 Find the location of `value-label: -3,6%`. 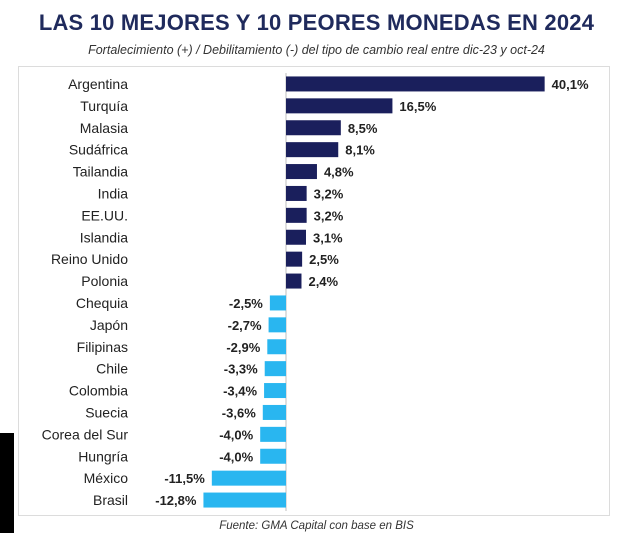

value-label: -3,6% is located at coordinates (239, 412).